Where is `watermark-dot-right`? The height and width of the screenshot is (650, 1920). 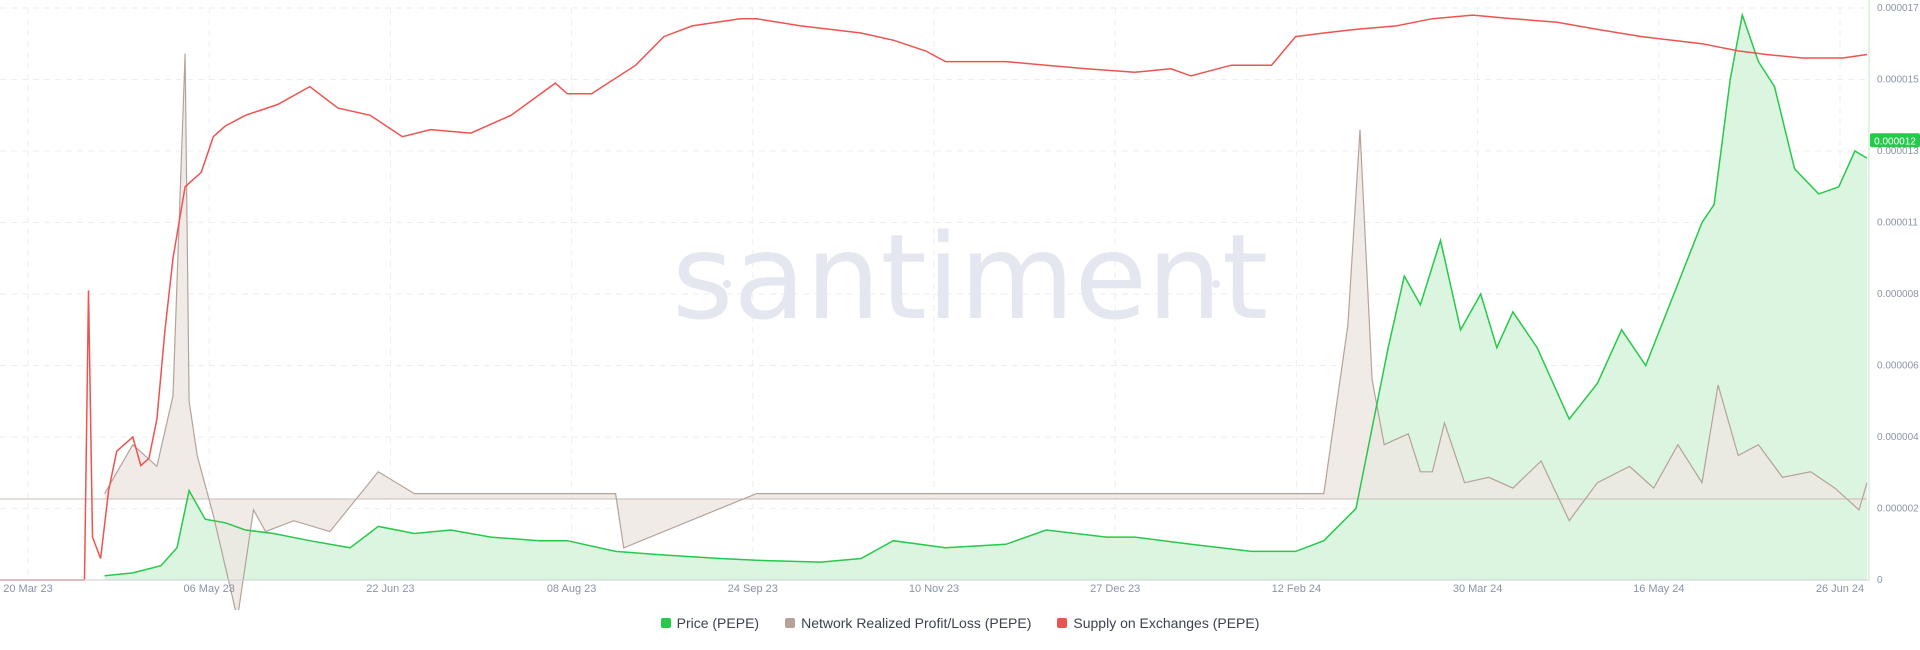
watermark-dot-right is located at coordinates (1216, 284).